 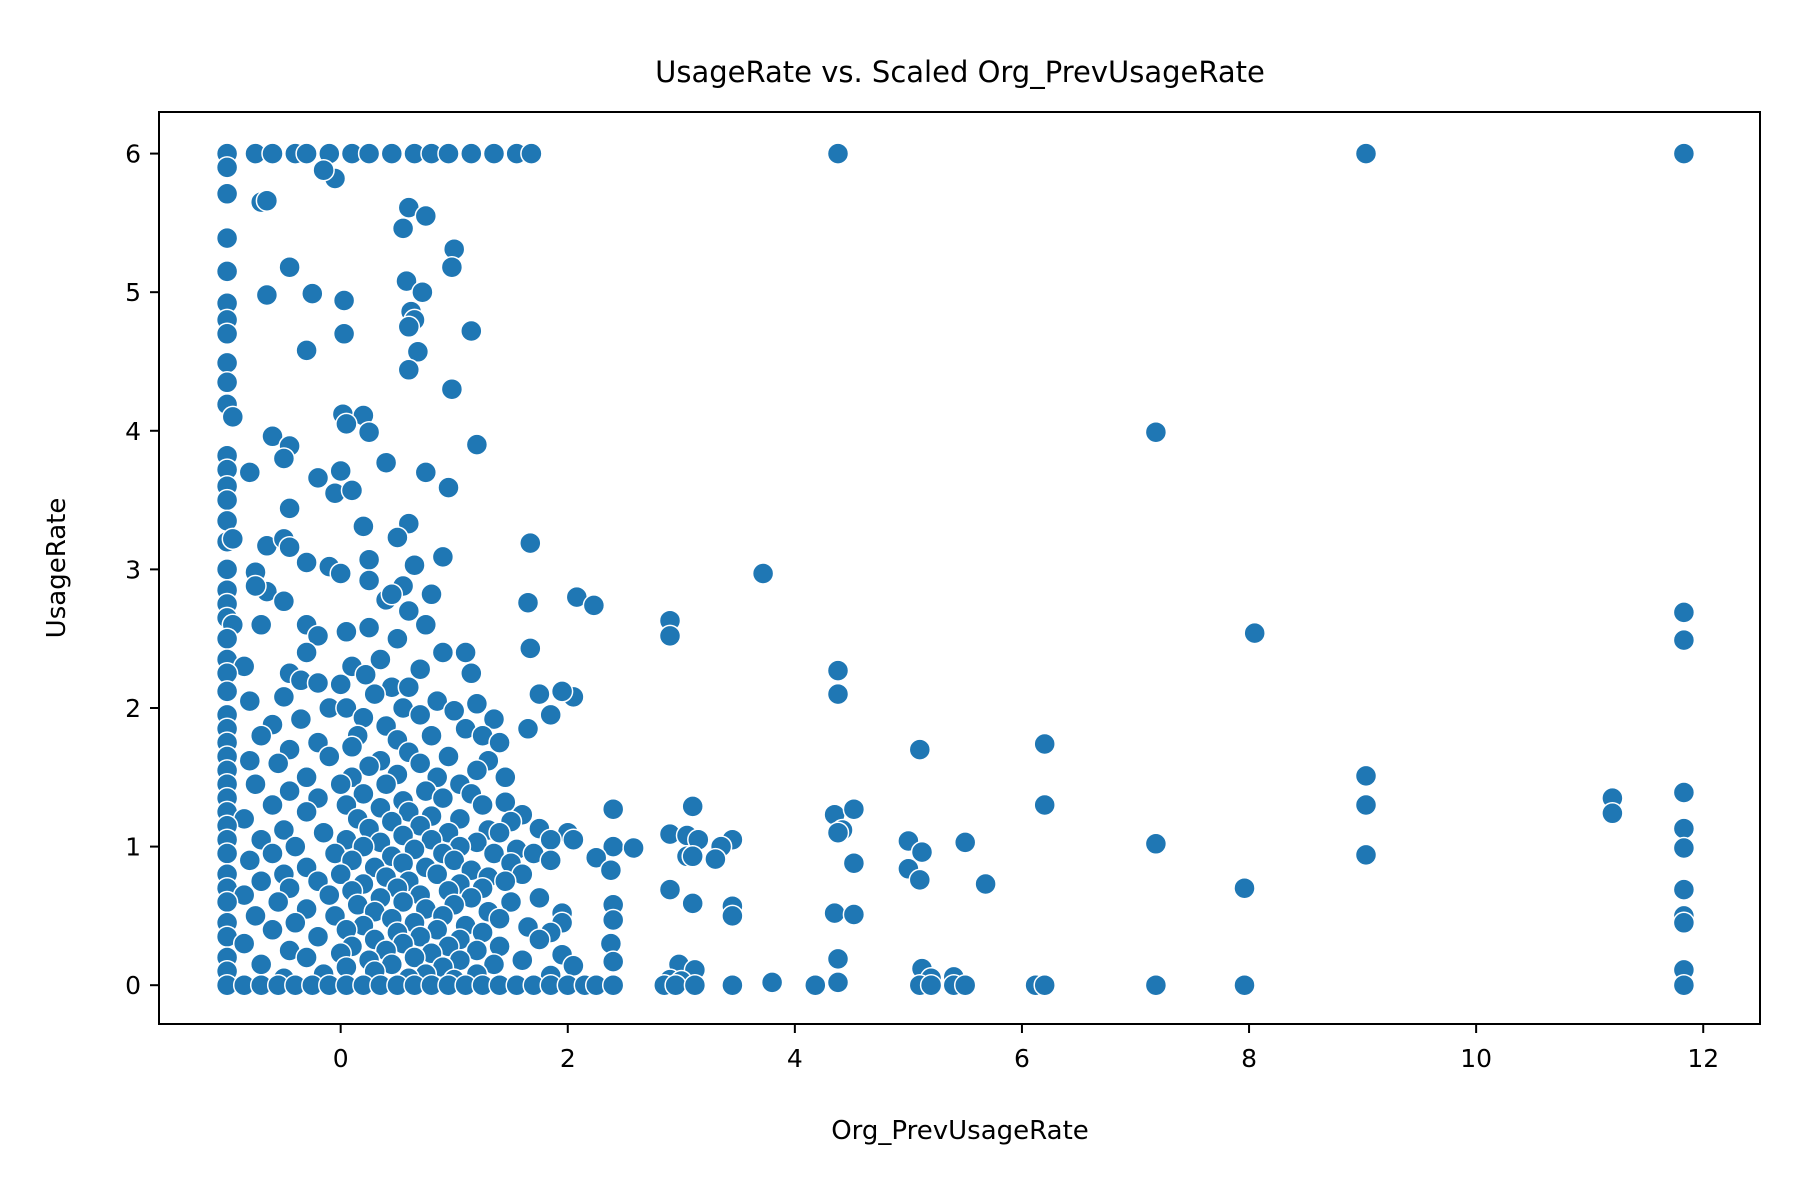 What do you see at coordinates (1703, 1058) in the screenshot?
I see `x-tick-label: 12` at bounding box center [1703, 1058].